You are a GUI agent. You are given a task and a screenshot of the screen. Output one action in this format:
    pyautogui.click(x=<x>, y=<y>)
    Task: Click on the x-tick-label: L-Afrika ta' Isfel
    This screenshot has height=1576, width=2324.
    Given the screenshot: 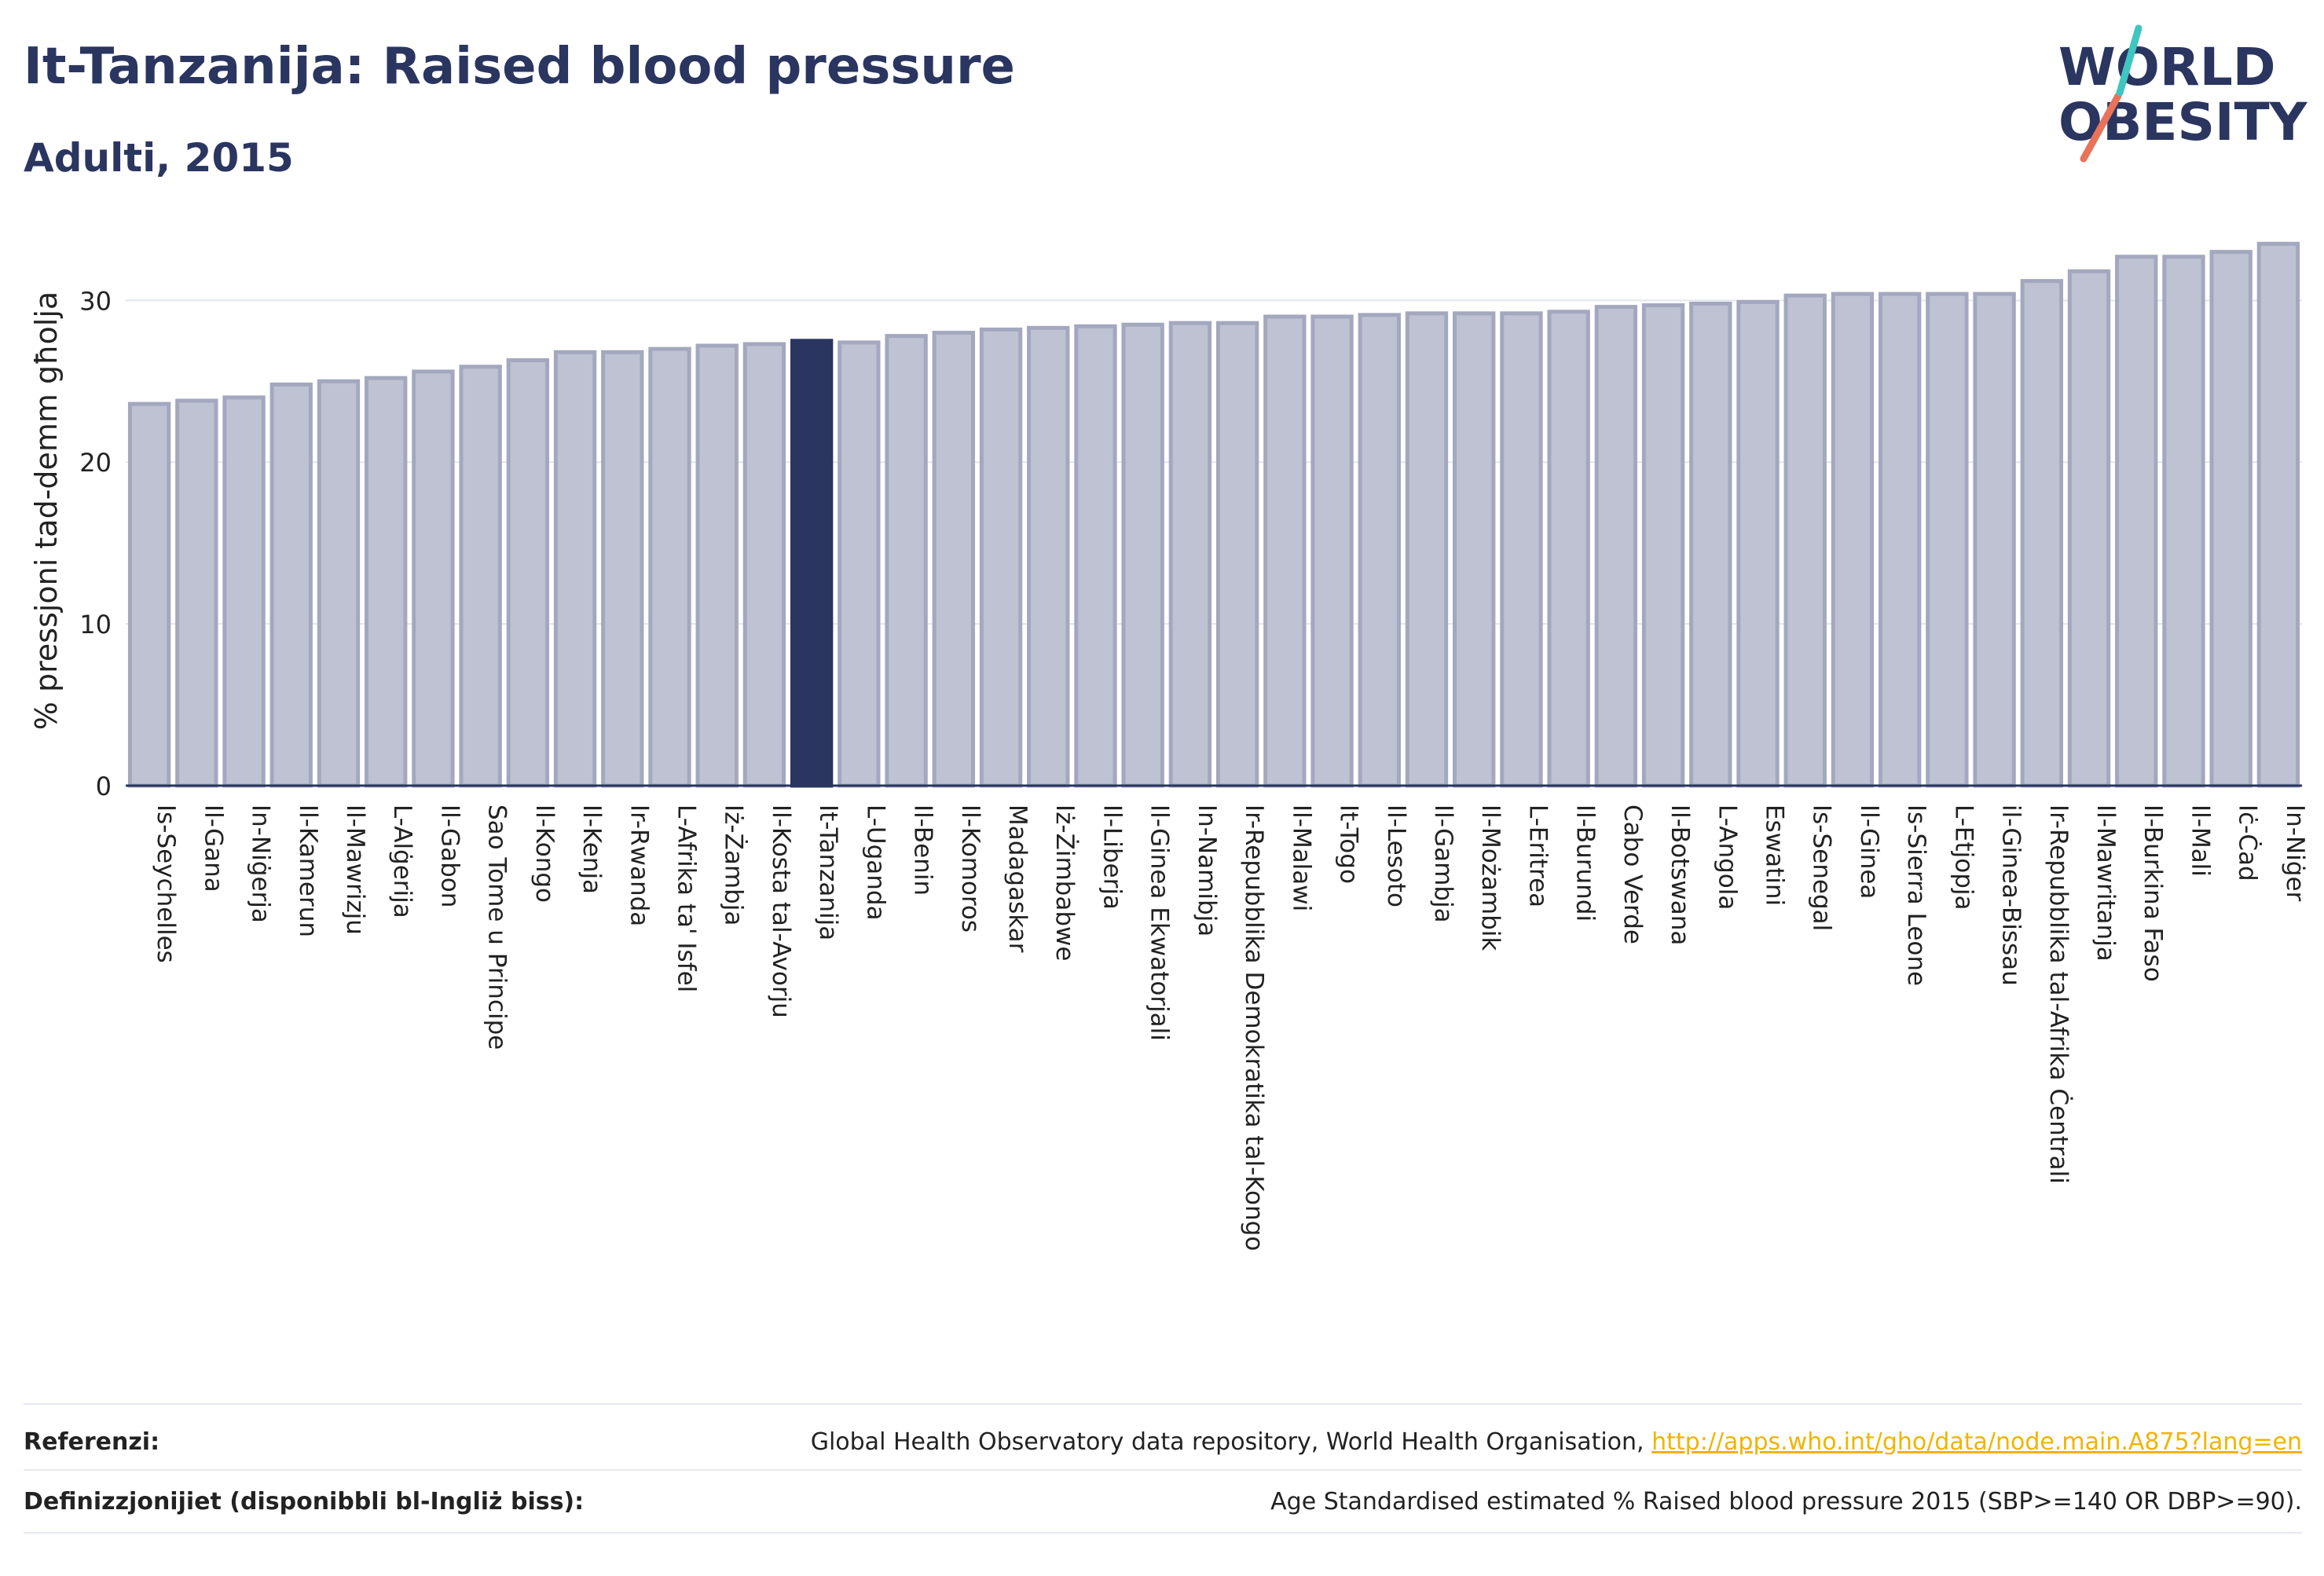 What is the action you would take?
    pyautogui.click(x=687, y=898)
    